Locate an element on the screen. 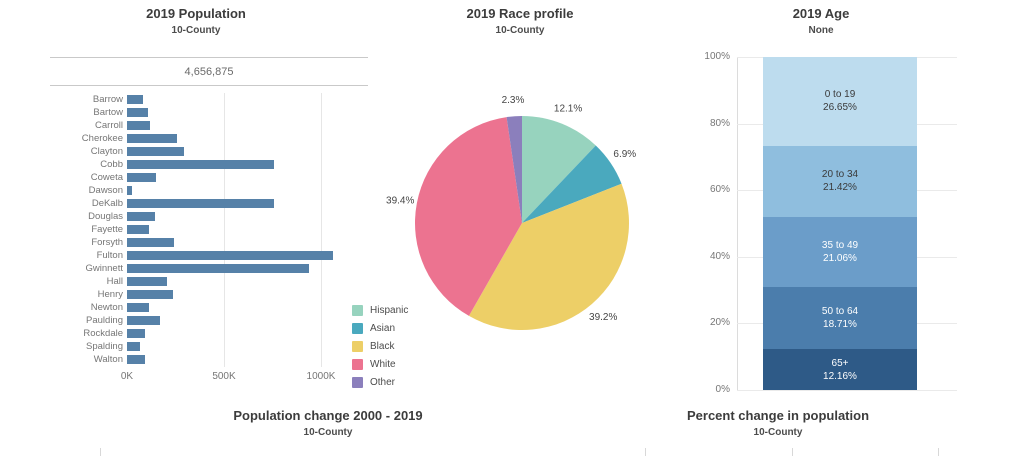  population-bar-fulton is located at coordinates (230, 255).